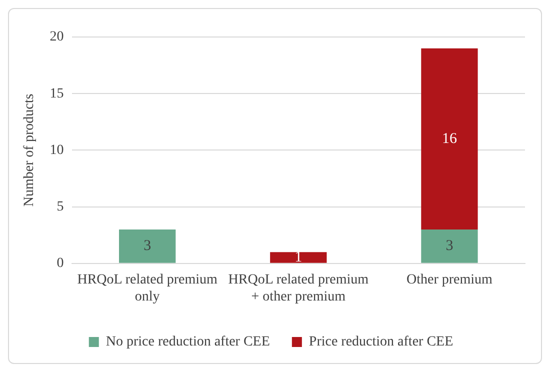 The image size is (550, 372). I want to click on data-label: 1, so click(298, 257).